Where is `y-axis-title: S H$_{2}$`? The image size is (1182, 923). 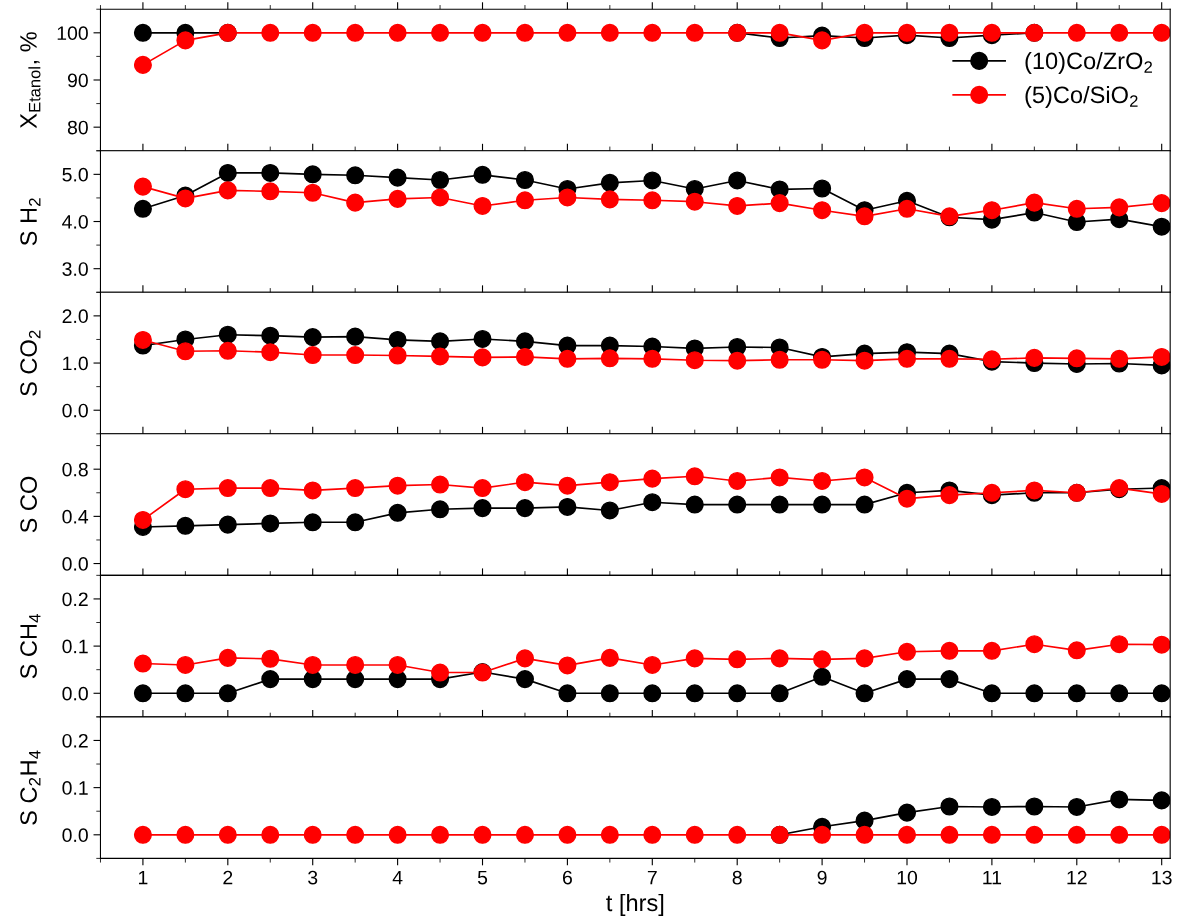 y-axis-title: S H$_{2}$ is located at coordinates (30, 222).